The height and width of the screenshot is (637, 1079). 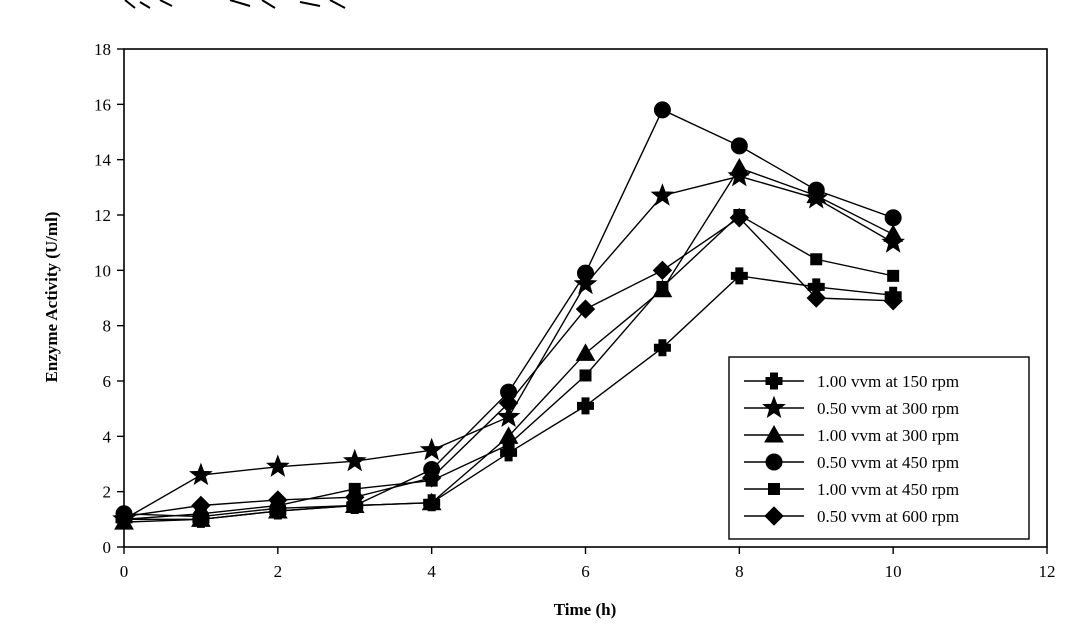 I want to click on y-tick-label: 12, so click(x=102, y=215).